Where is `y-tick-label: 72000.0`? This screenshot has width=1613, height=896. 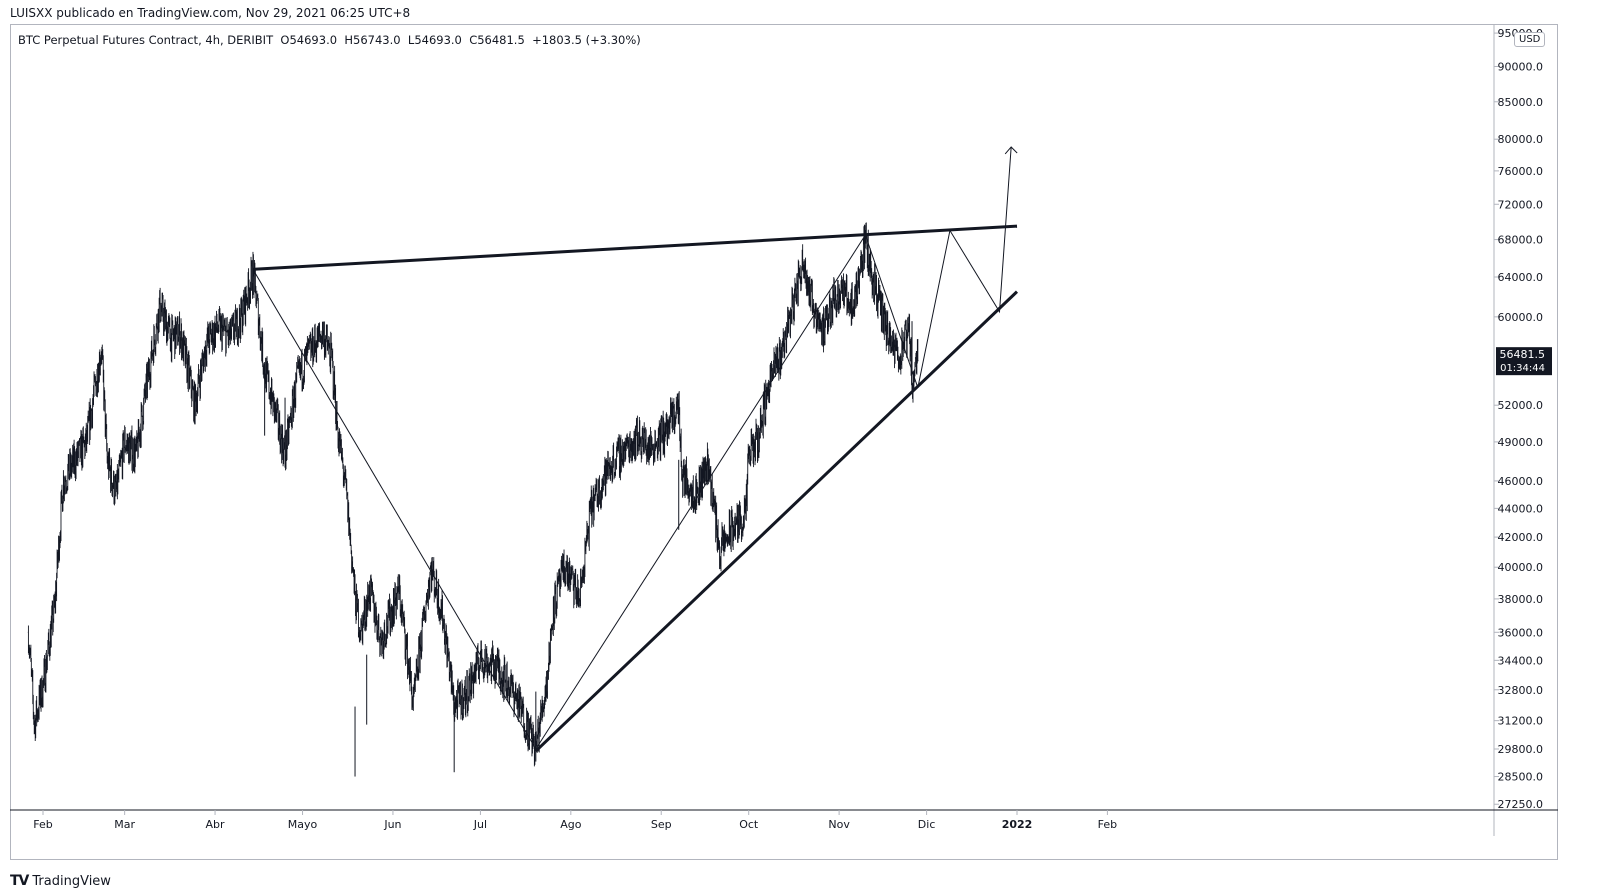 y-tick-label: 72000.0 is located at coordinates (1521, 204).